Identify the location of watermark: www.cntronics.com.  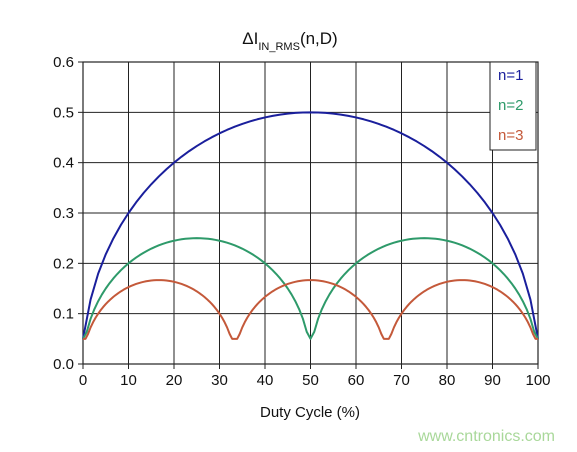
(486, 436).